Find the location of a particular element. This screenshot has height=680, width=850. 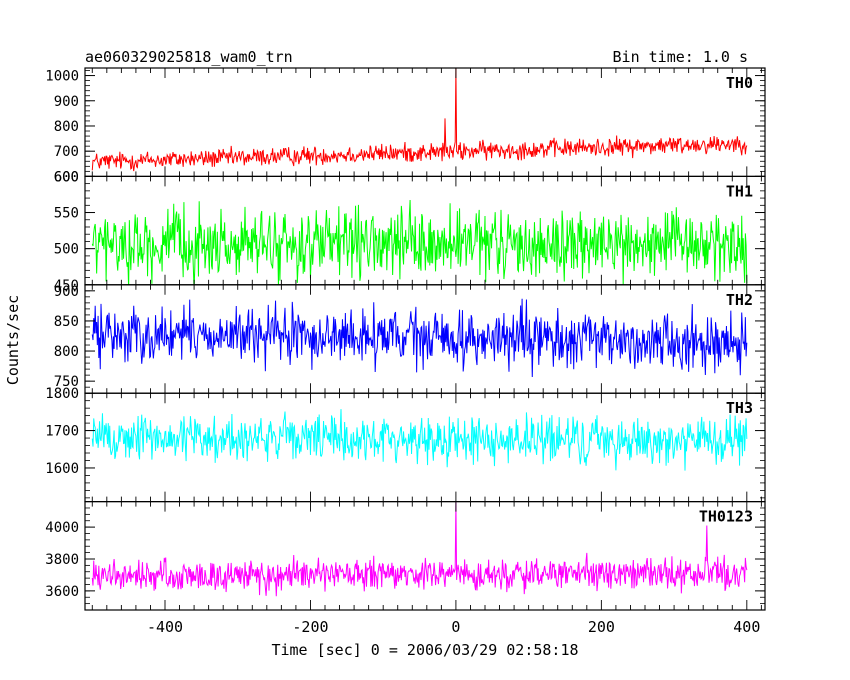

y-tick-label: 3600 is located at coordinates (62, 592).